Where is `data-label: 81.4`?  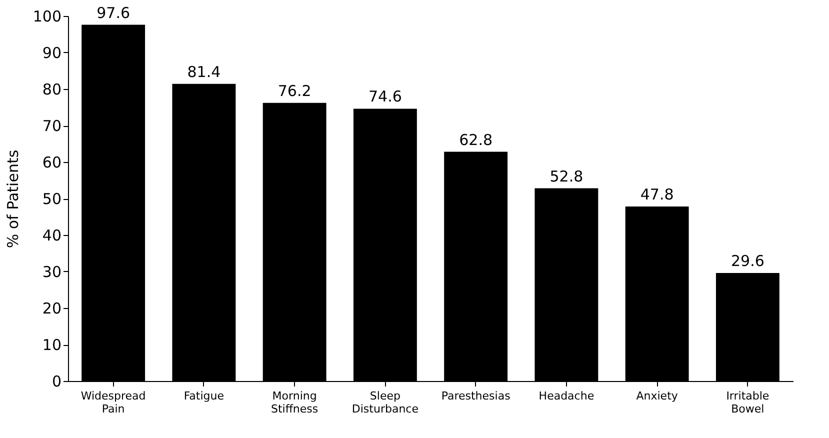 data-label: 81.4 is located at coordinates (204, 71).